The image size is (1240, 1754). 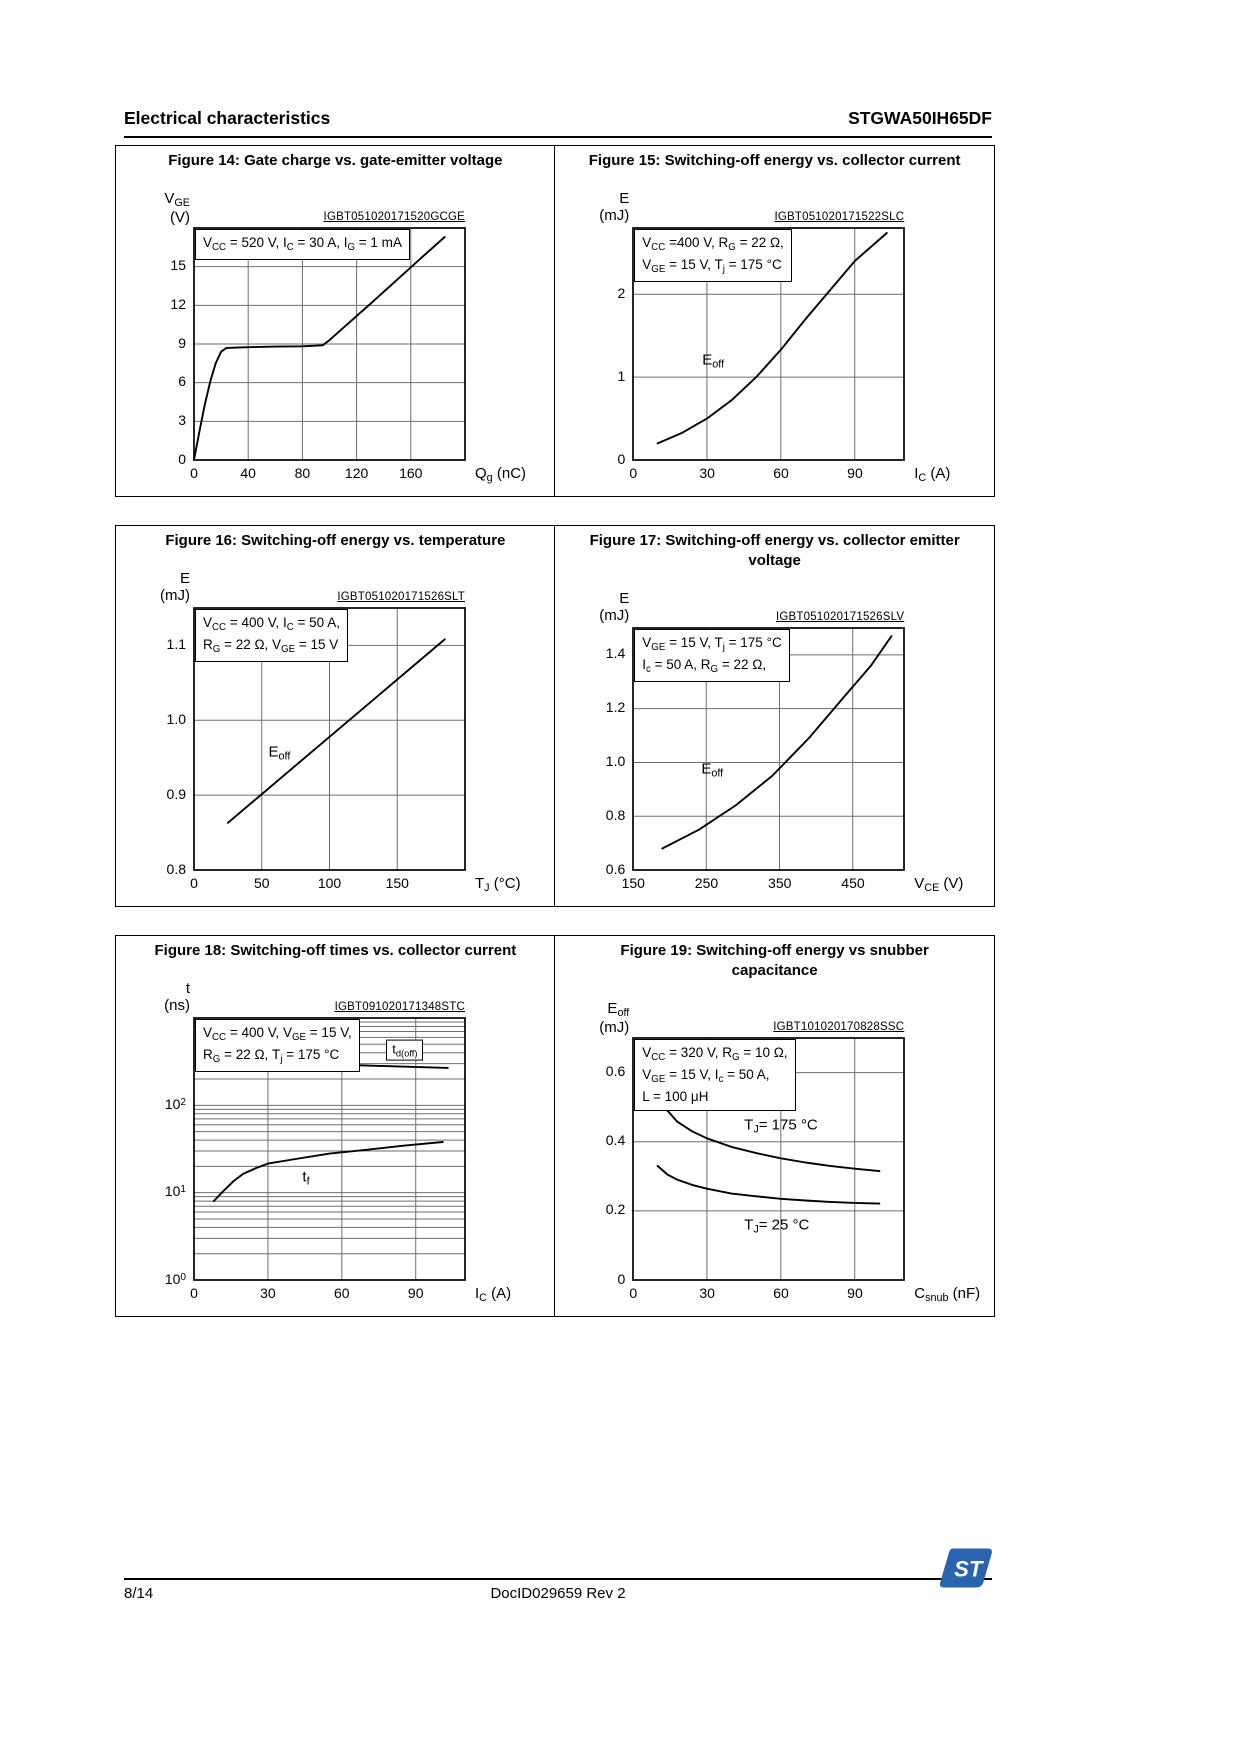 I want to click on y-tick-label: 12, so click(x=178, y=304).